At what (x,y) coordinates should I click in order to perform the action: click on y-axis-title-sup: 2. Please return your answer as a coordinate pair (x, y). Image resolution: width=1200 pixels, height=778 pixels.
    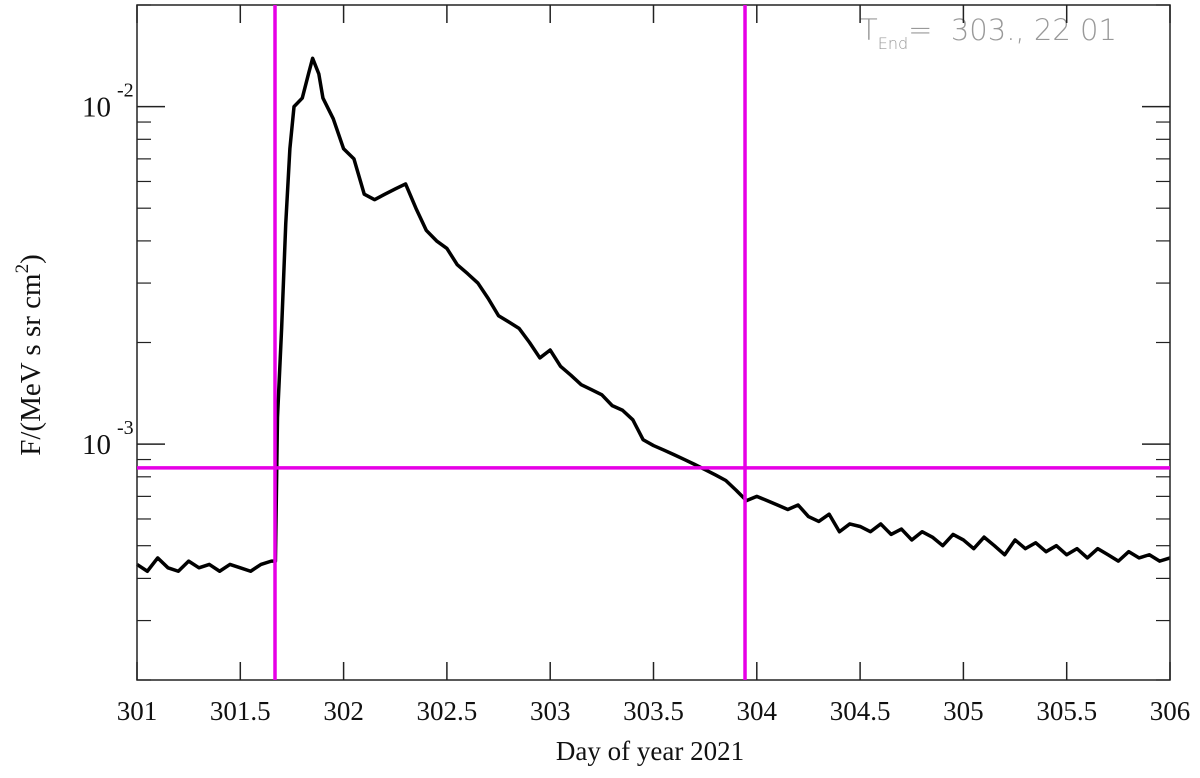
    Looking at the image, I should click on (22, 269).